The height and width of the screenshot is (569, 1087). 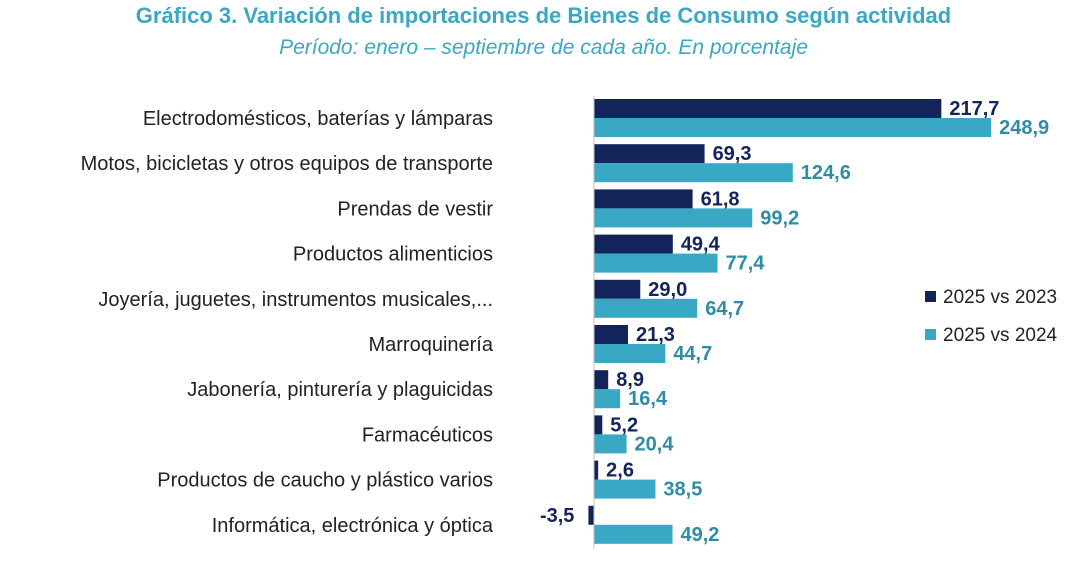 What do you see at coordinates (648, 399) in the screenshot?
I see `data-label: 16,4` at bounding box center [648, 399].